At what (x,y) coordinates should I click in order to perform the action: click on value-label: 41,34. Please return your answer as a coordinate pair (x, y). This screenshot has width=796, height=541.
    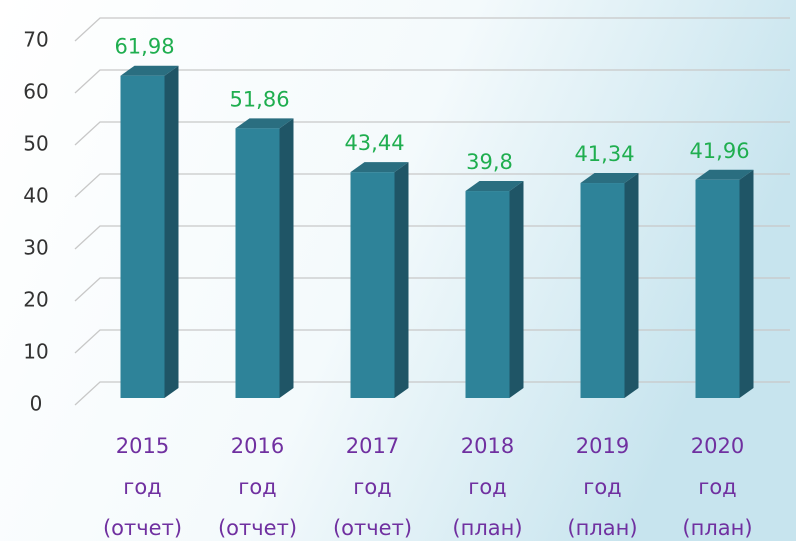
    Looking at the image, I should click on (604, 154).